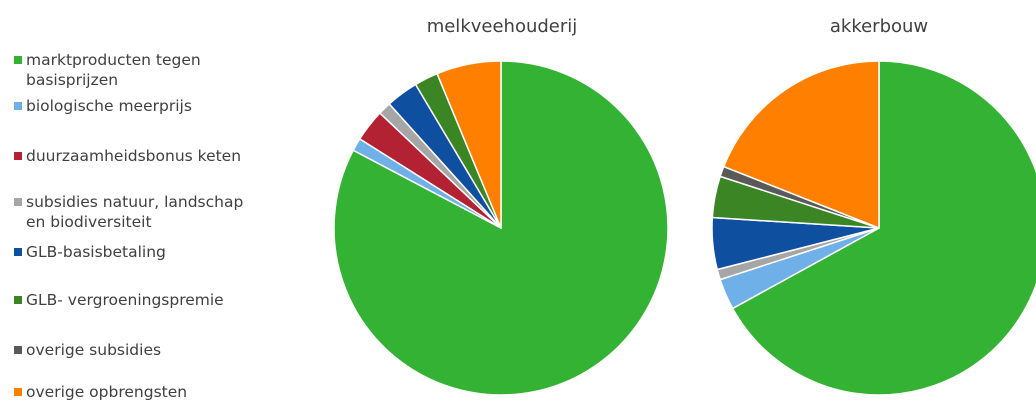 The image size is (1036, 403). I want to click on legend-item: GLB- vergroeningspremie, so click(159, 300).